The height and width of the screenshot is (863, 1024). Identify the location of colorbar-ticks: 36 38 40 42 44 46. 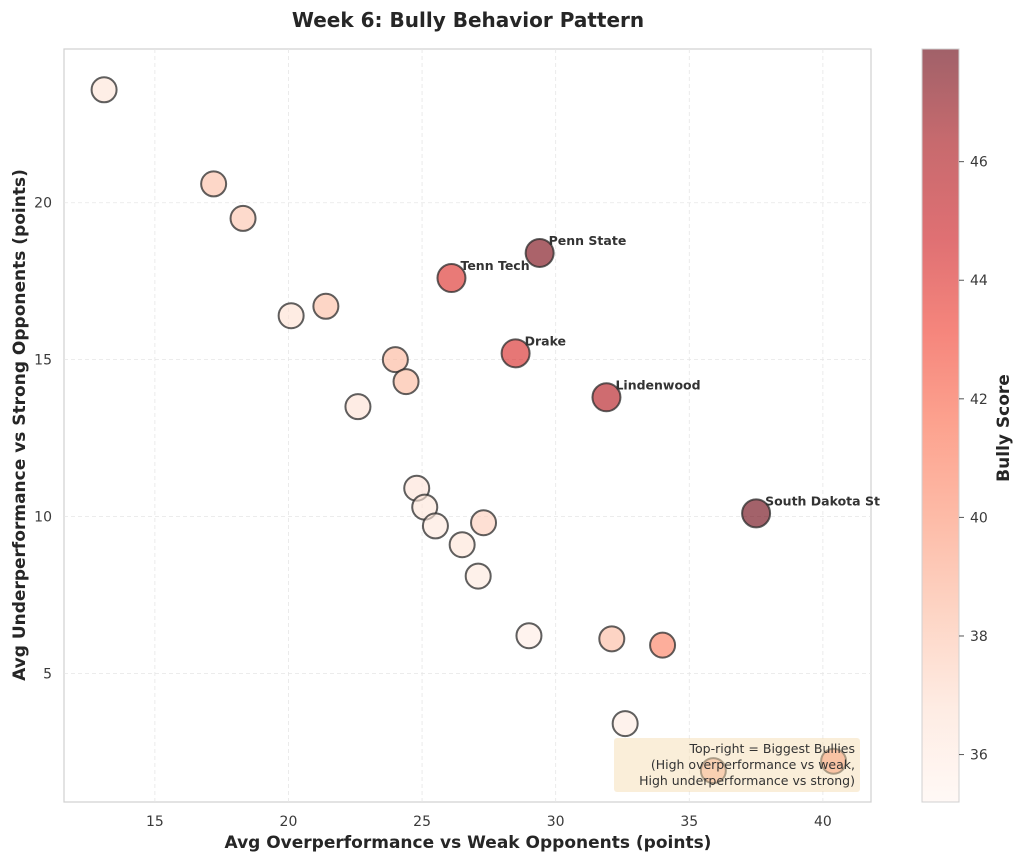
(973, 459).